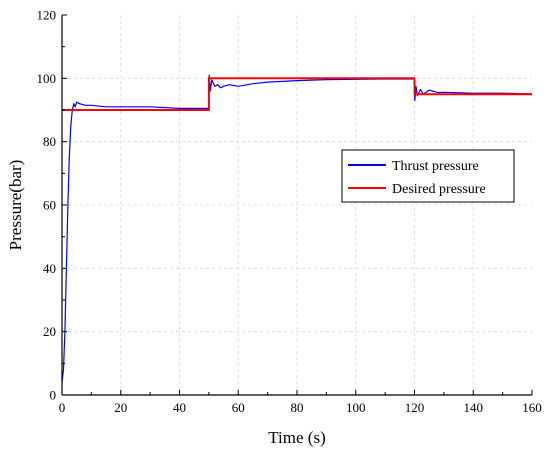  I want to click on x-tick-label: 120, so click(415, 407).